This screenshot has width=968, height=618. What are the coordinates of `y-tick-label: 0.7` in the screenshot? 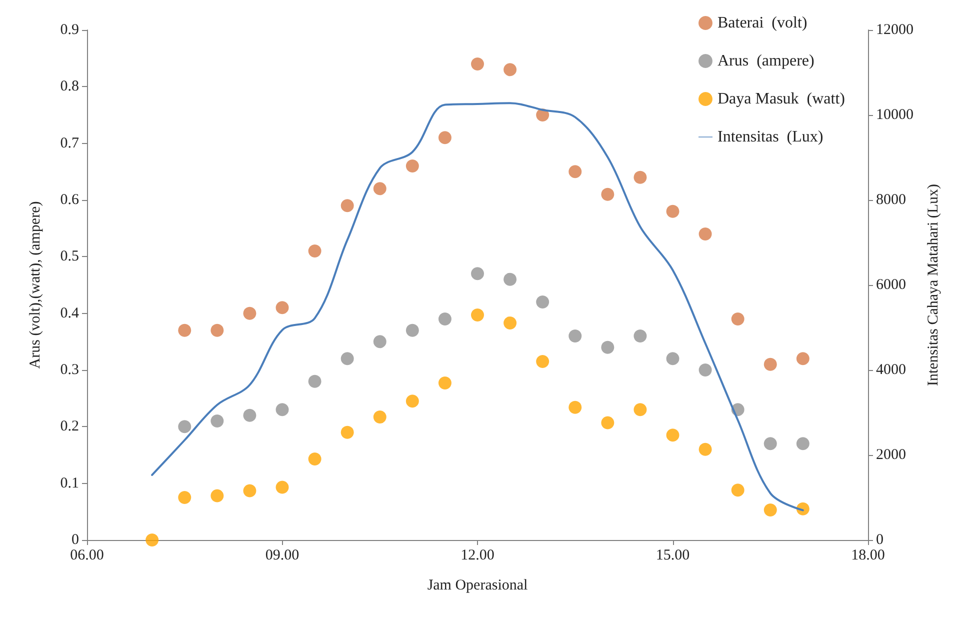 It's located at (70, 143).